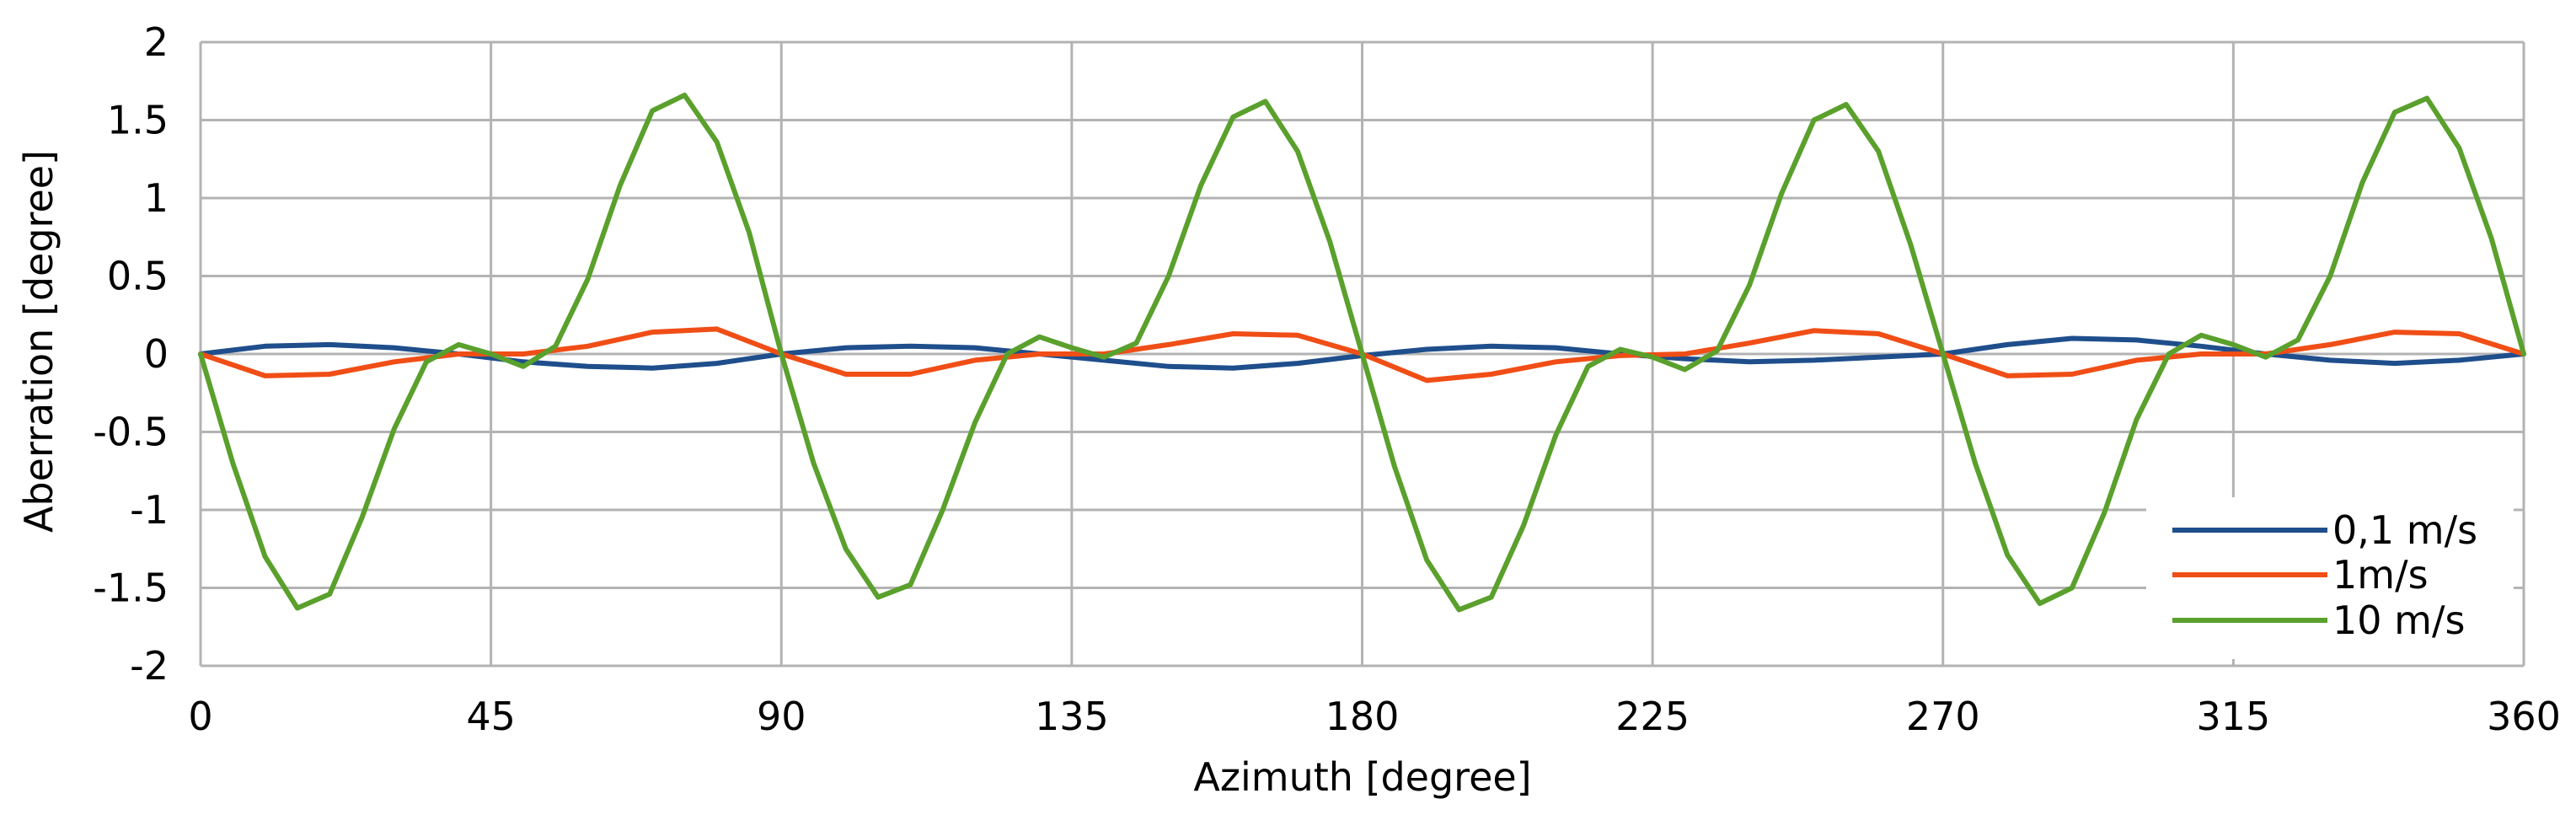 This screenshot has width=2576, height=815. I want to click on x-tick-label: 315, so click(2233, 716).